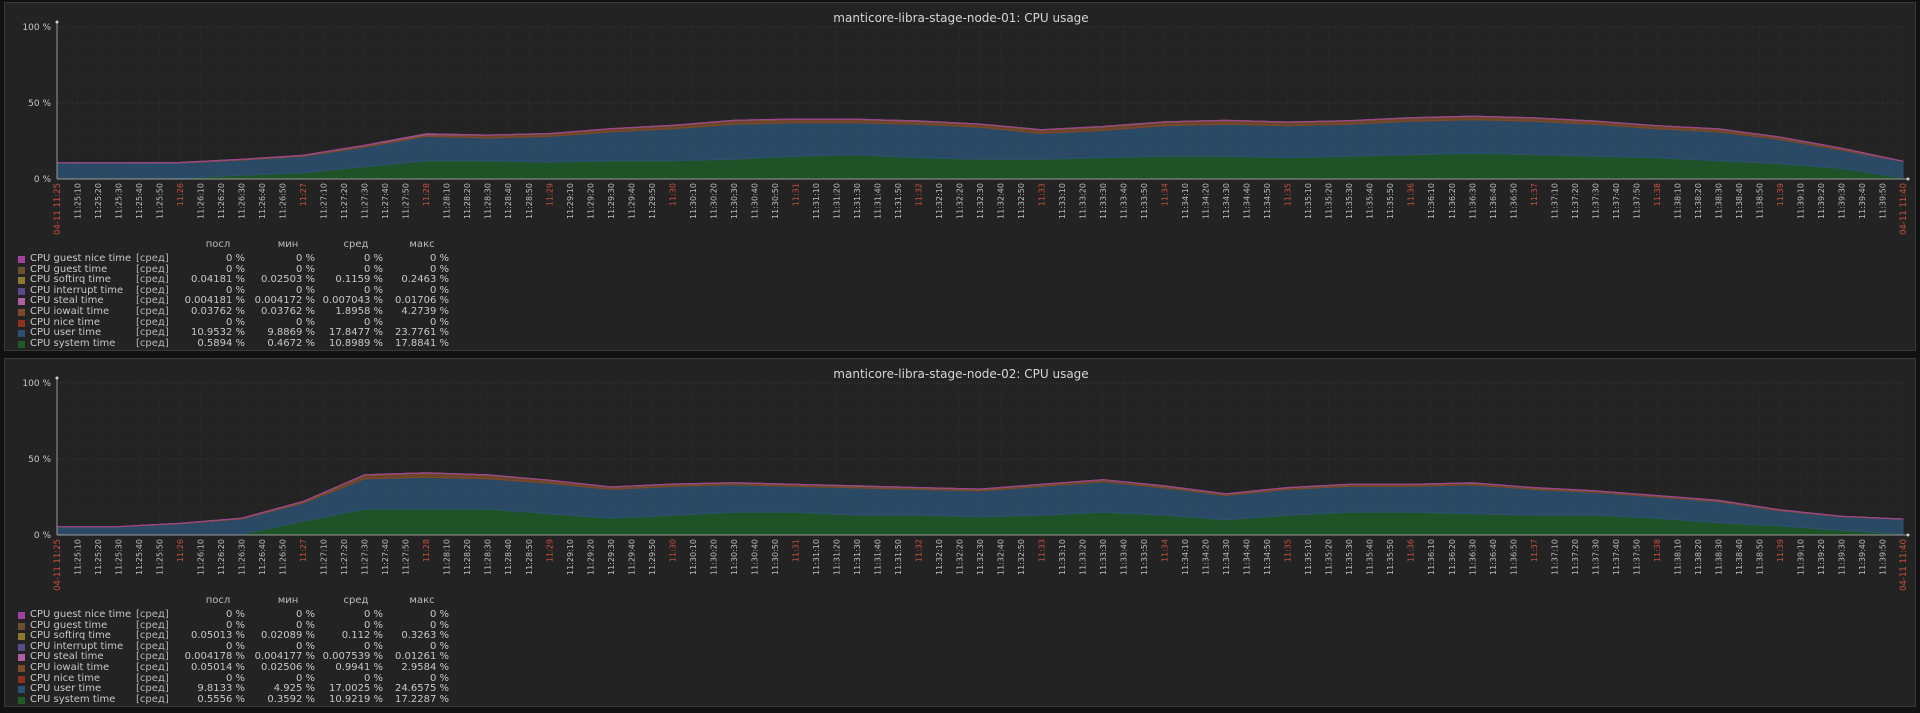 This screenshot has height=713, width=1920. I want to click on x-tick-label: 11:25:40, so click(139, 557).